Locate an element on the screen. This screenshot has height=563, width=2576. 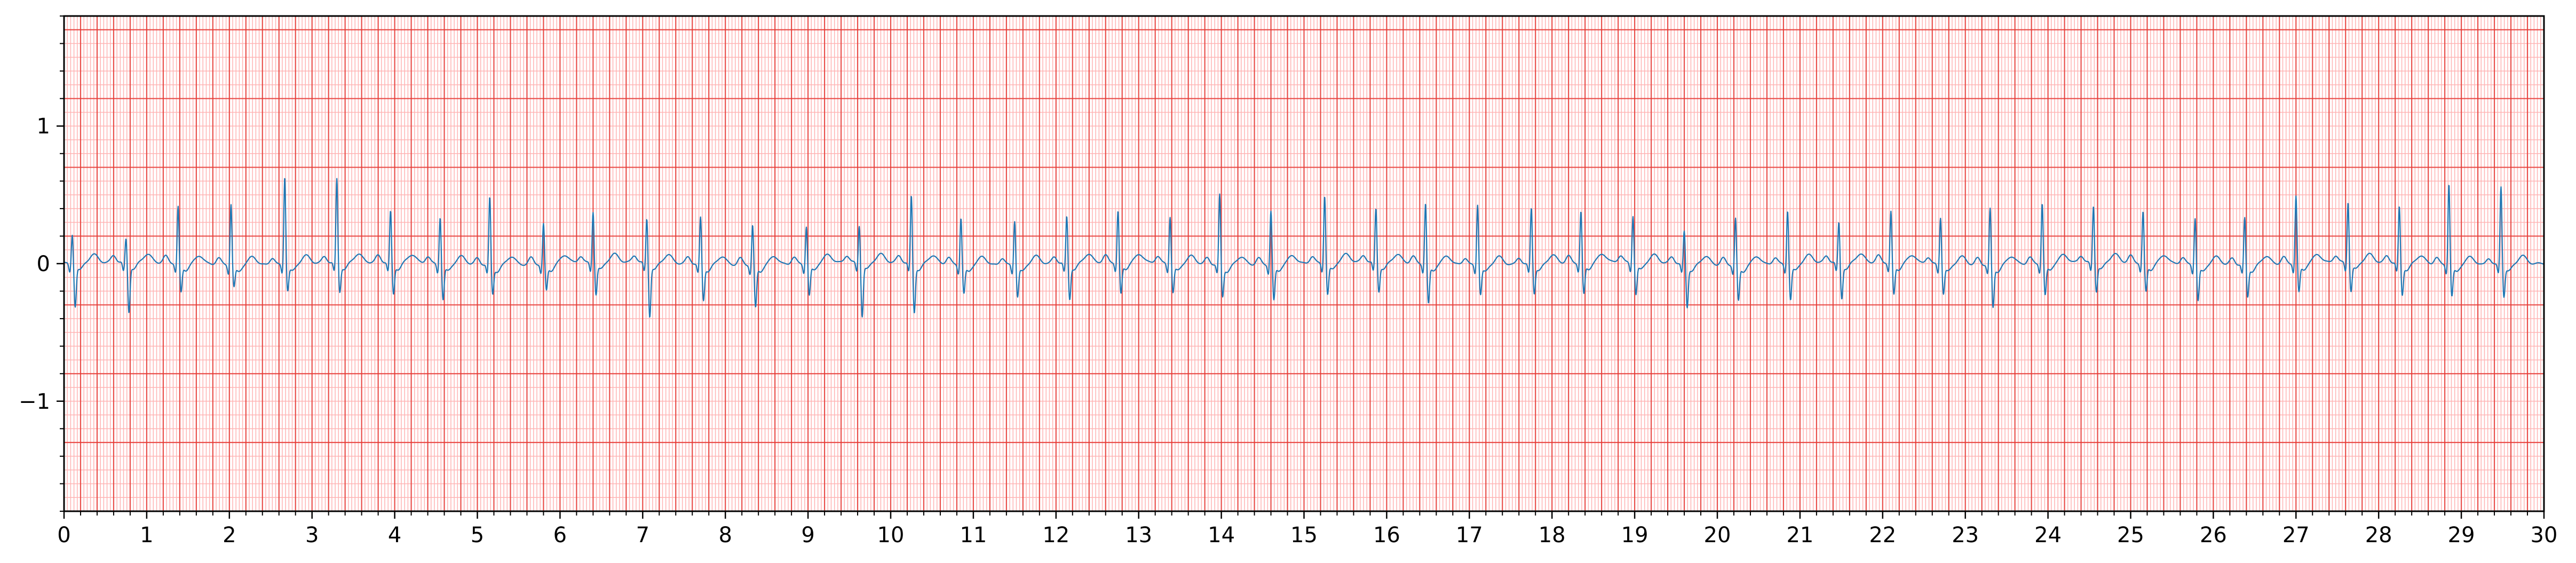
y-tick-label: 1 is located at coordinates (43, 126).